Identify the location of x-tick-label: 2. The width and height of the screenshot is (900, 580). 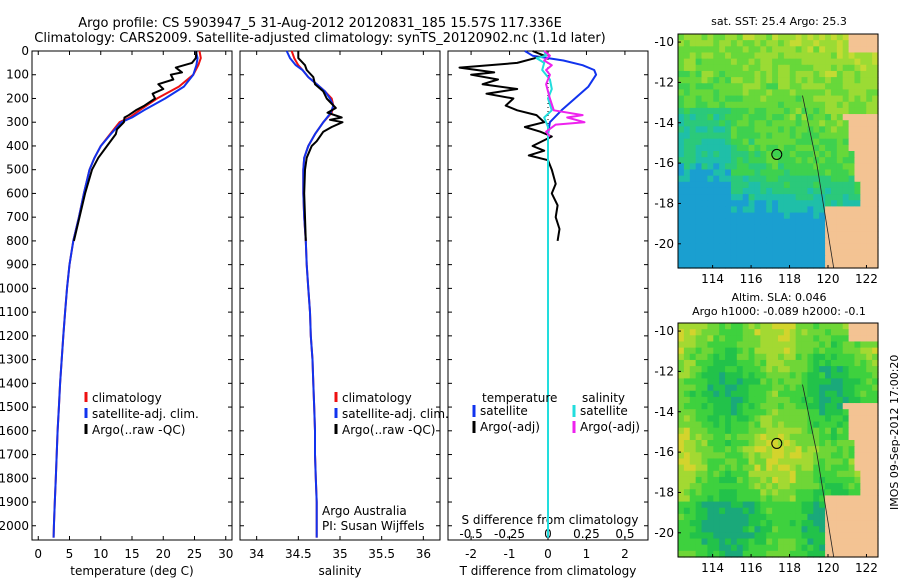
(625, 554).